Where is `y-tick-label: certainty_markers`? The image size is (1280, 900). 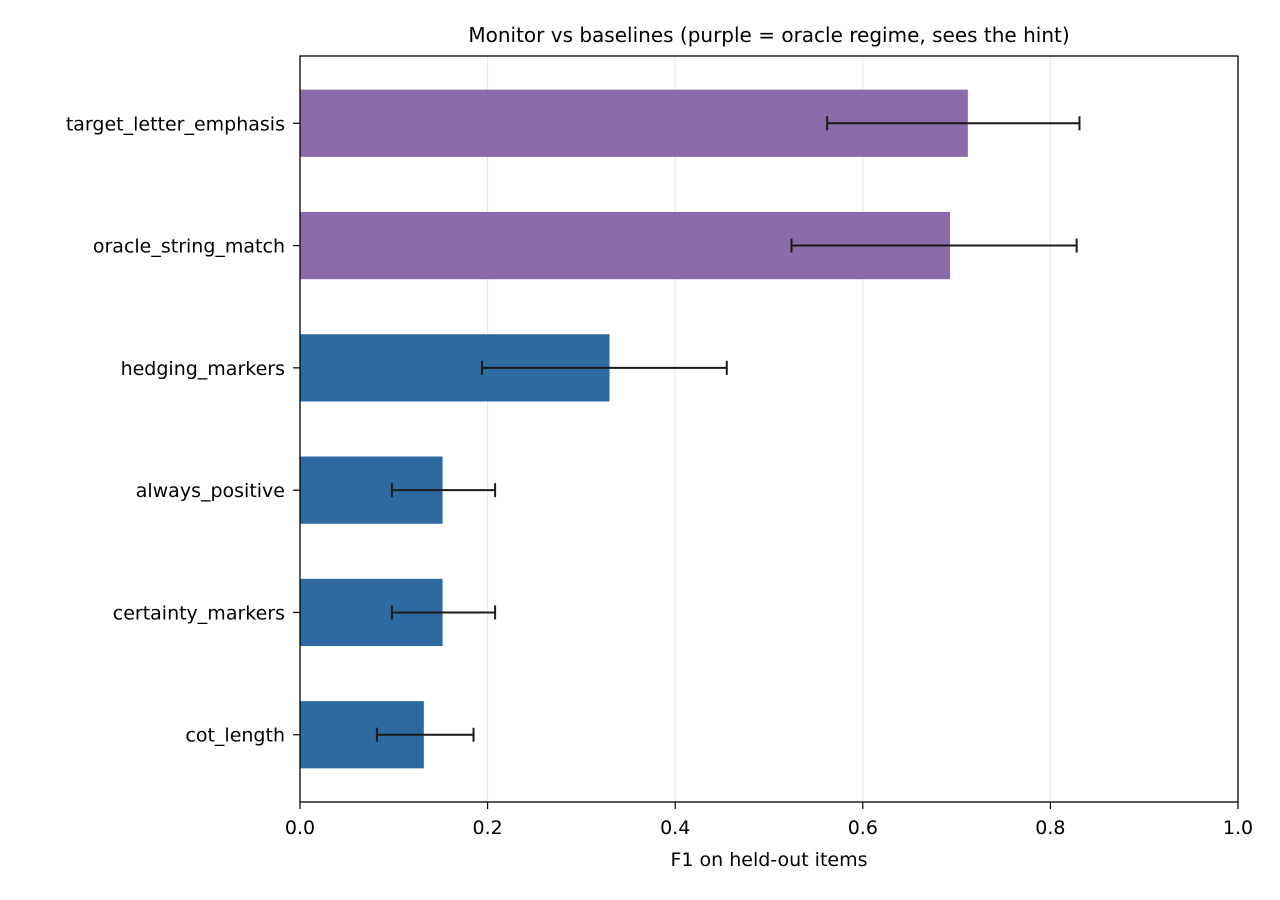 y-tick-label: certainty_markers is located at coordinates (199, 613).